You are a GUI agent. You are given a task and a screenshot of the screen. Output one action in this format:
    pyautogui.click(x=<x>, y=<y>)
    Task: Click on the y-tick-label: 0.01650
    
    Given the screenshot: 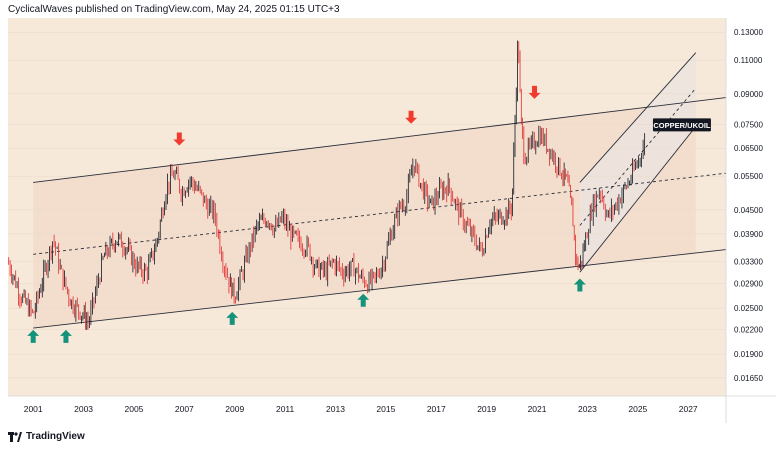 What is the action you would take?
    pyautogui.click(x=748, y=378)
    